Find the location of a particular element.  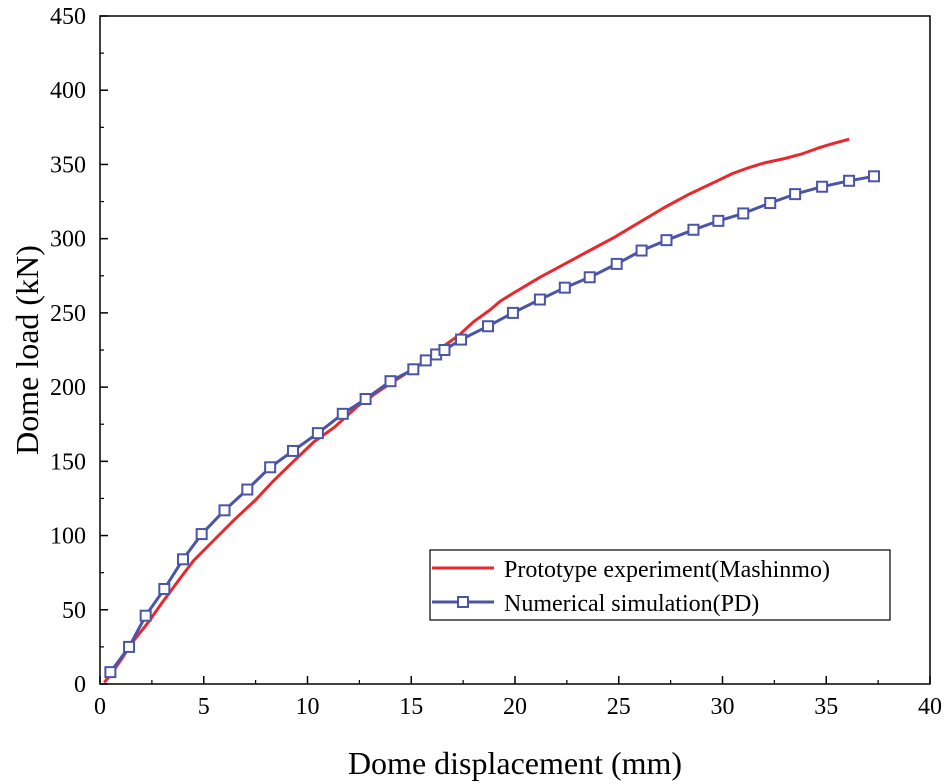

x-tick-label: 40 is located at coordinates (930, 707).